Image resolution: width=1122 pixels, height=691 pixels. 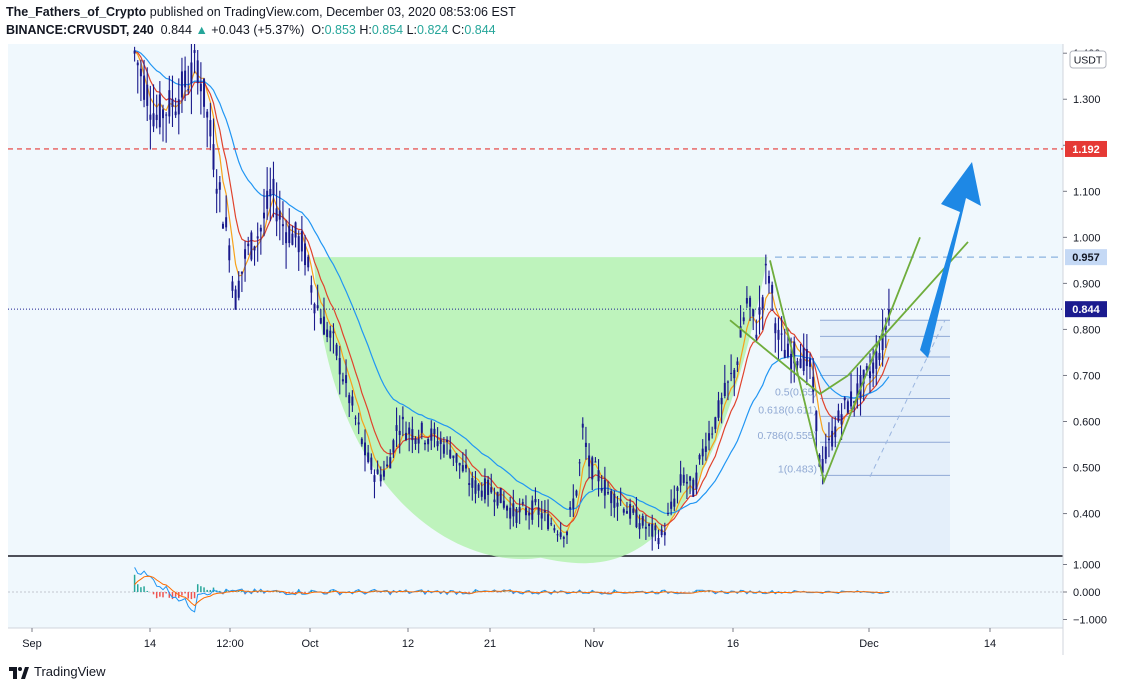 What do you see at coordinates (1086, 229) in the screenshot?
I see `price-tags: 1.192 0.957 0.844` at bounding box center [1086, 229].